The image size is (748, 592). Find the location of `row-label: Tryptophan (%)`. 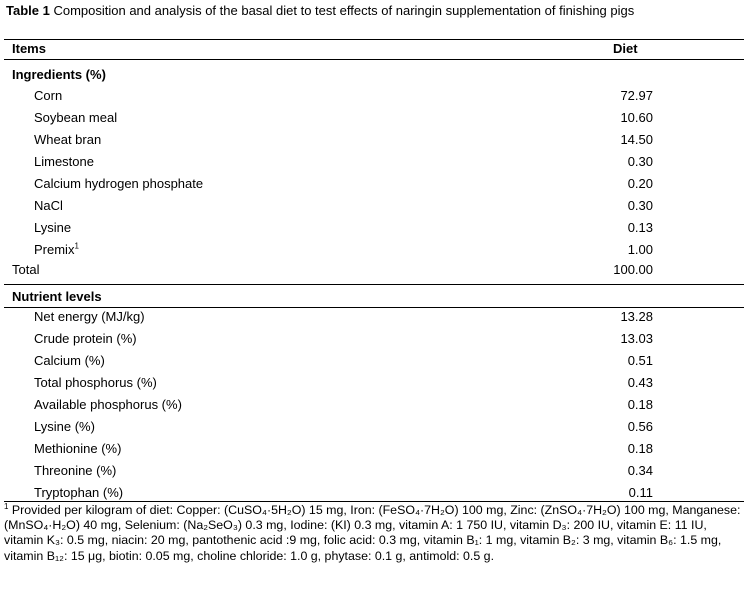

row-label: Tryptophan (%) is located at coordinates (78, 493).